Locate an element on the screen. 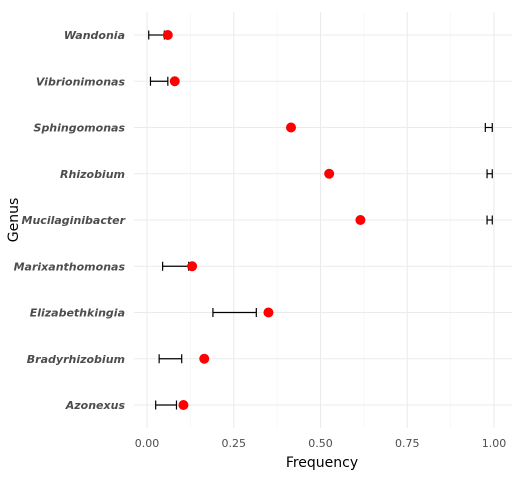 Image resolution: width=520 pixels, height=477 pixels. y-tick-label: Marixanthomonas is located at coordinates (70, 266).